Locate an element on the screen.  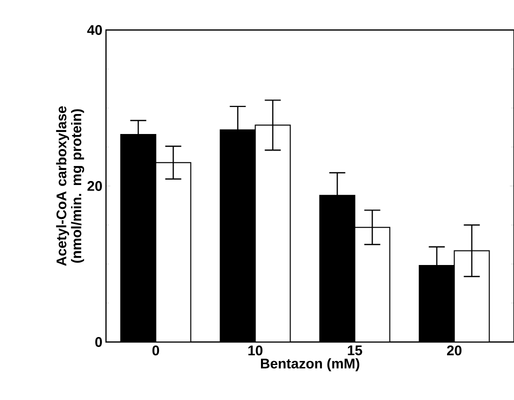
y-tick-label: 20 is located at coordinates (94, 186).